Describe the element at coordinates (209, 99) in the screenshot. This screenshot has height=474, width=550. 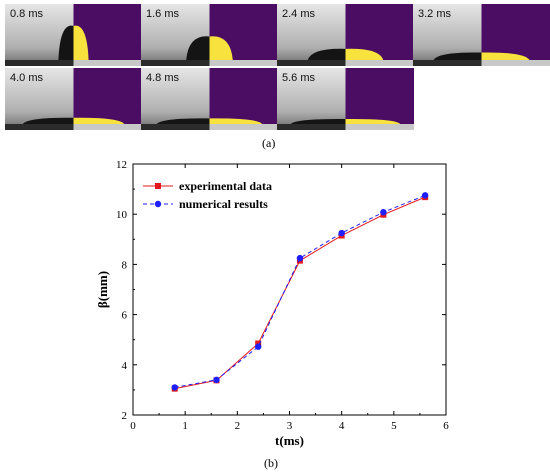
I see `droplet-frame: 4.8 ms` at that location.